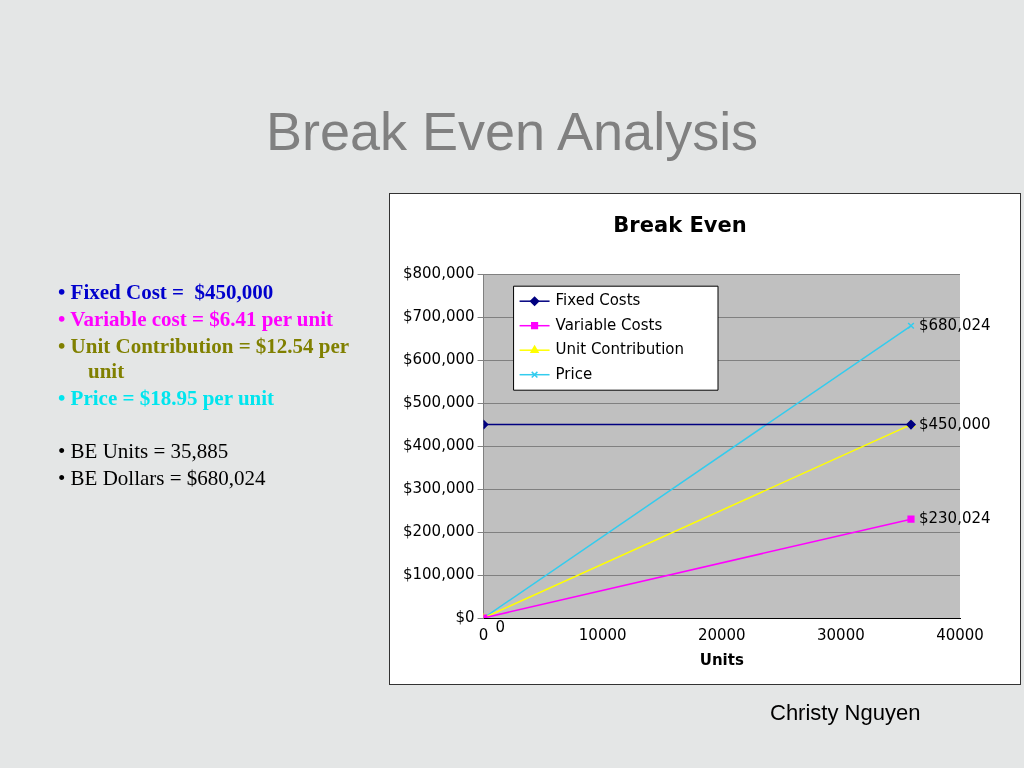 This screenshot has width=1024, height=768. I want to click on y-tick-label: $300,000, so click(438, 487).